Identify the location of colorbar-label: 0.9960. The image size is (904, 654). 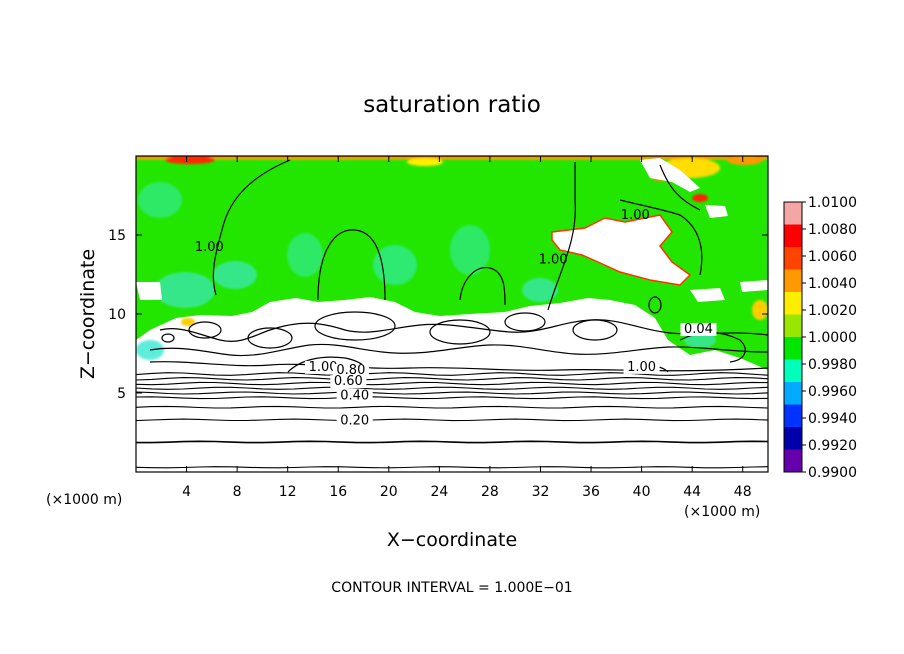
(832, 392).